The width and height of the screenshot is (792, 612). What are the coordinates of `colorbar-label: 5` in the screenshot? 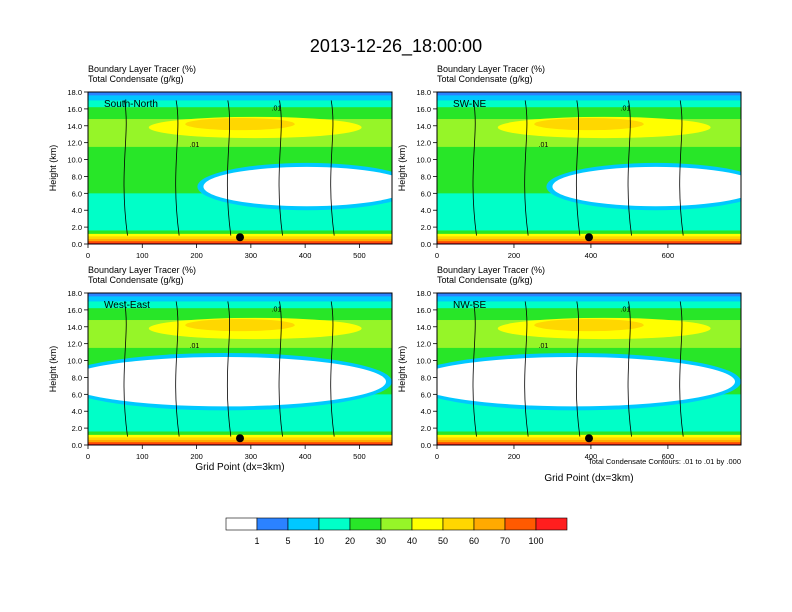 It's located at (287, 541).